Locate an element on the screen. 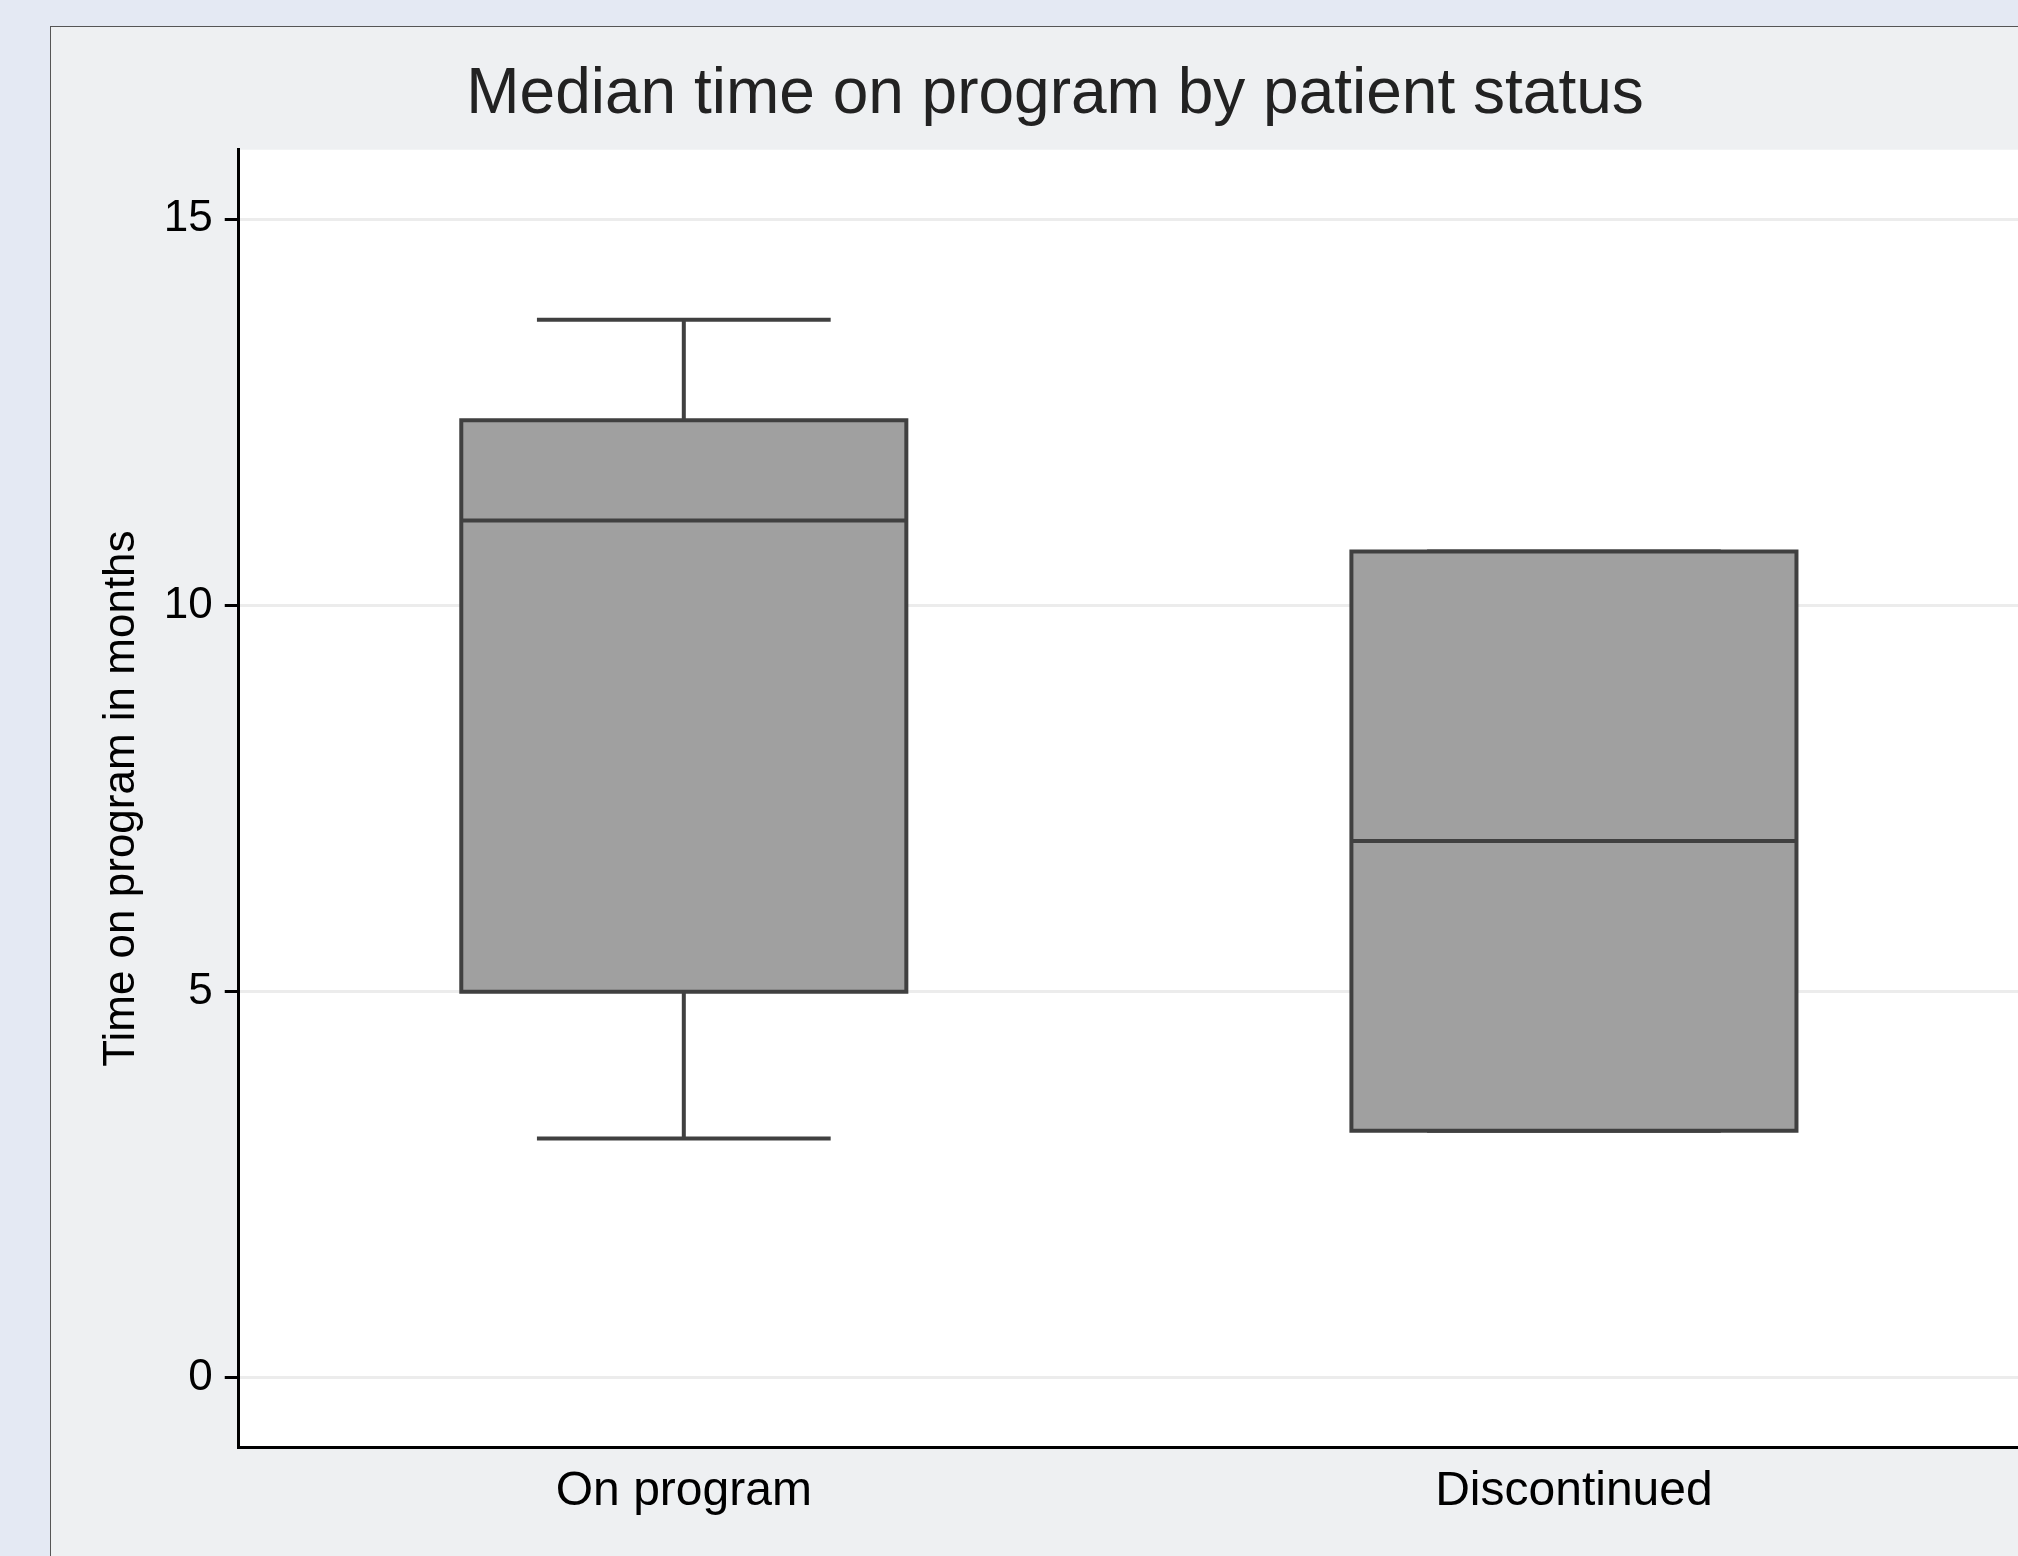 This screenshot has width=2018, height=1556. y-tick-label: 5 is located at coordinates (200, 988).